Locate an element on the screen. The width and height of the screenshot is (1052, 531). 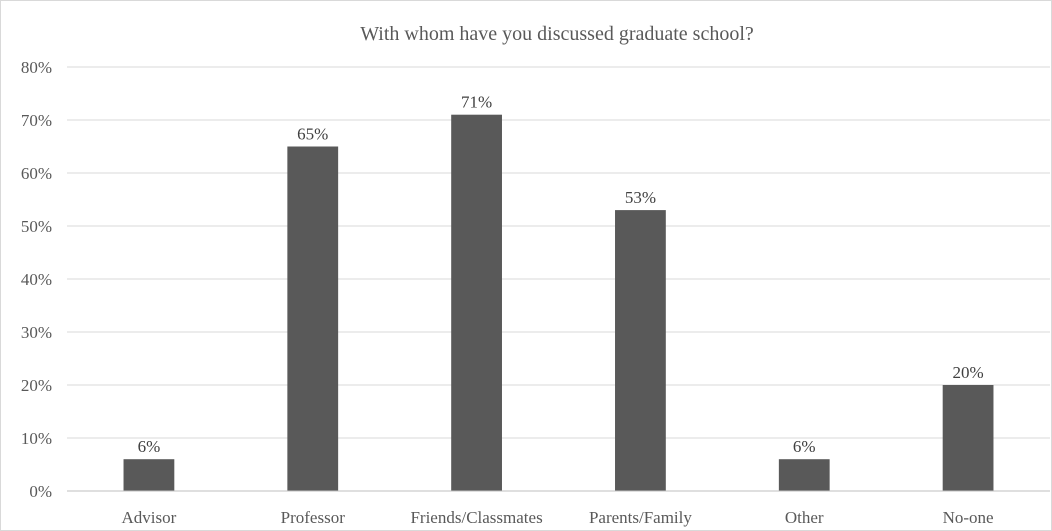
data-label: 71% is located at coordinates (476, 102).